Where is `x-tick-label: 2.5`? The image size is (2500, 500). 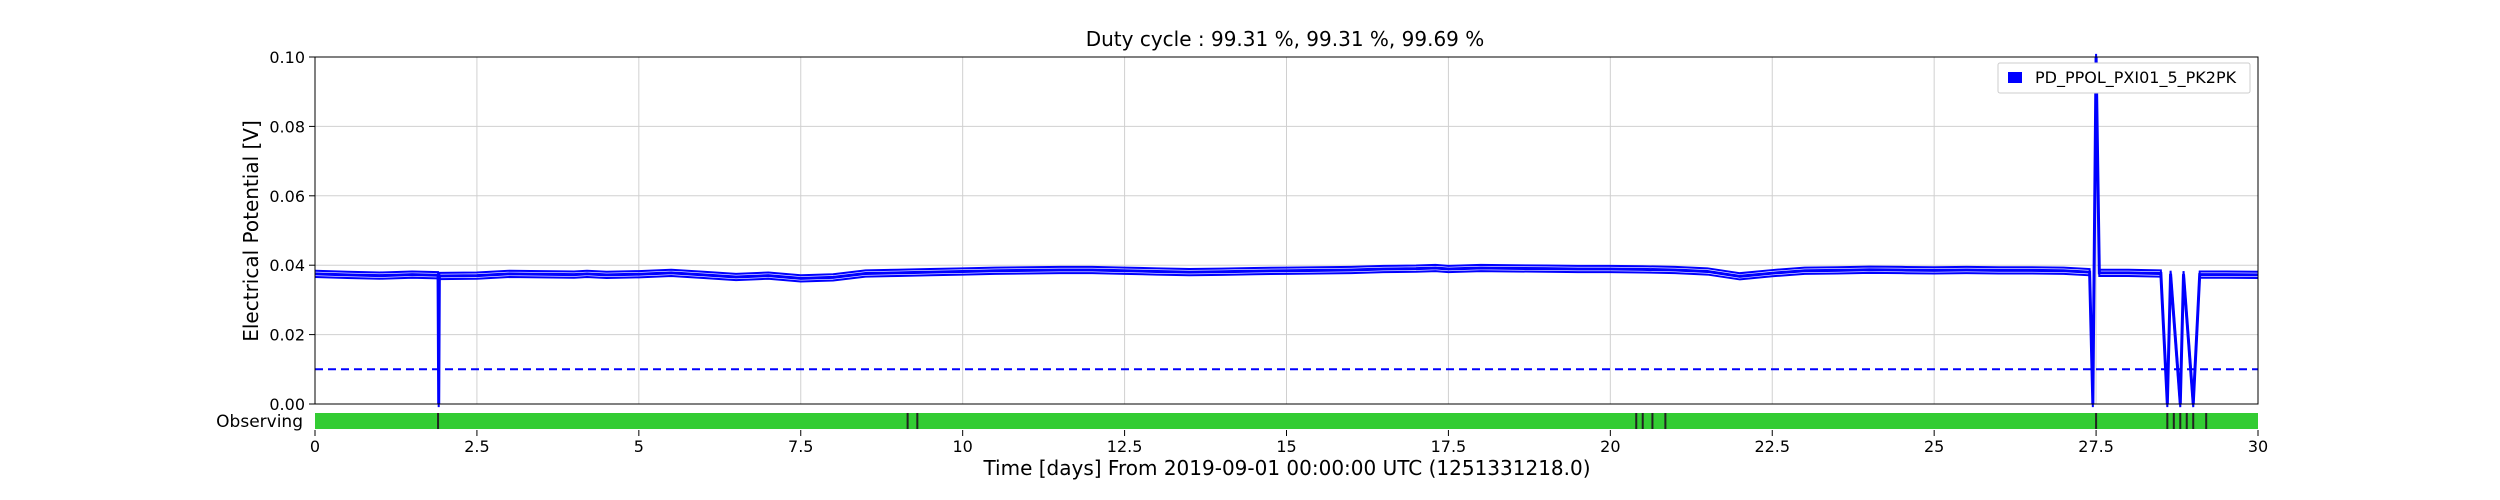 x-tick-label: 2.5 is located at coordinates (476, 446).